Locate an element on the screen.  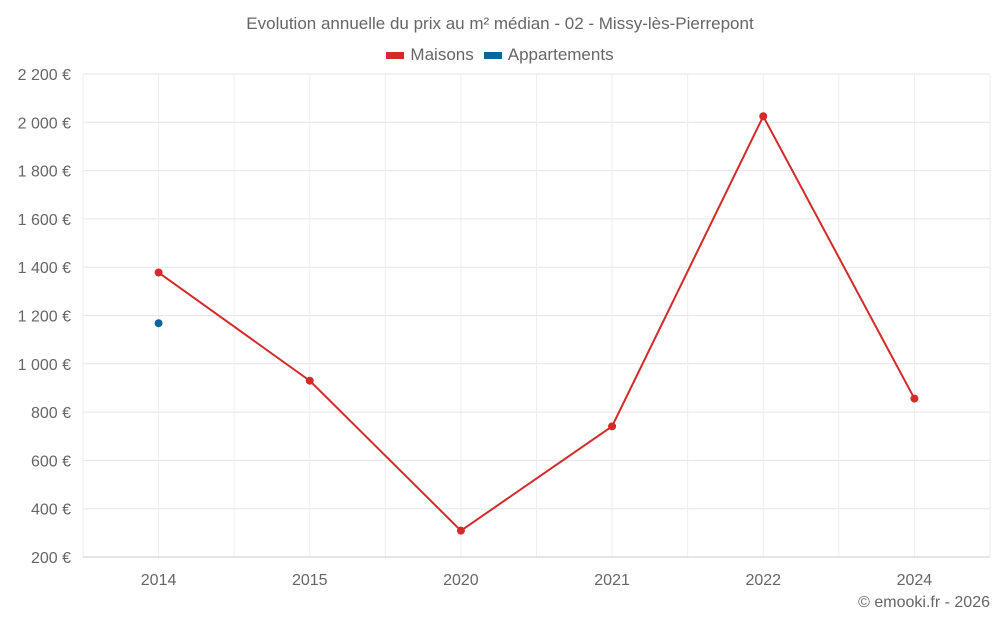
y-tick-label: 2 000 € is located at coordinates (44, 123).